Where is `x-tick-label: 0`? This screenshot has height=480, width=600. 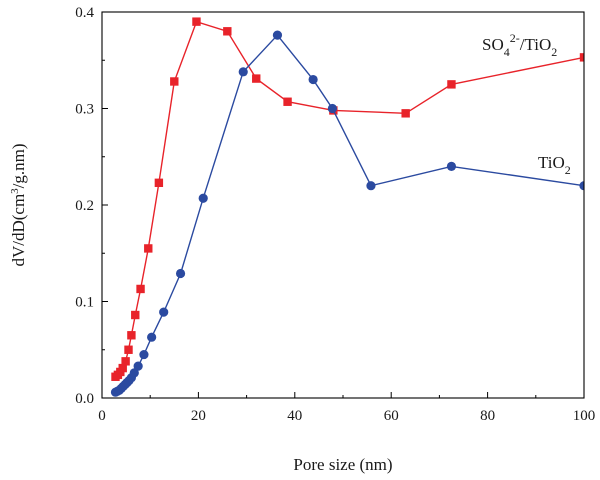 x-tick-label: 0 is located at coordinates (102, 416).